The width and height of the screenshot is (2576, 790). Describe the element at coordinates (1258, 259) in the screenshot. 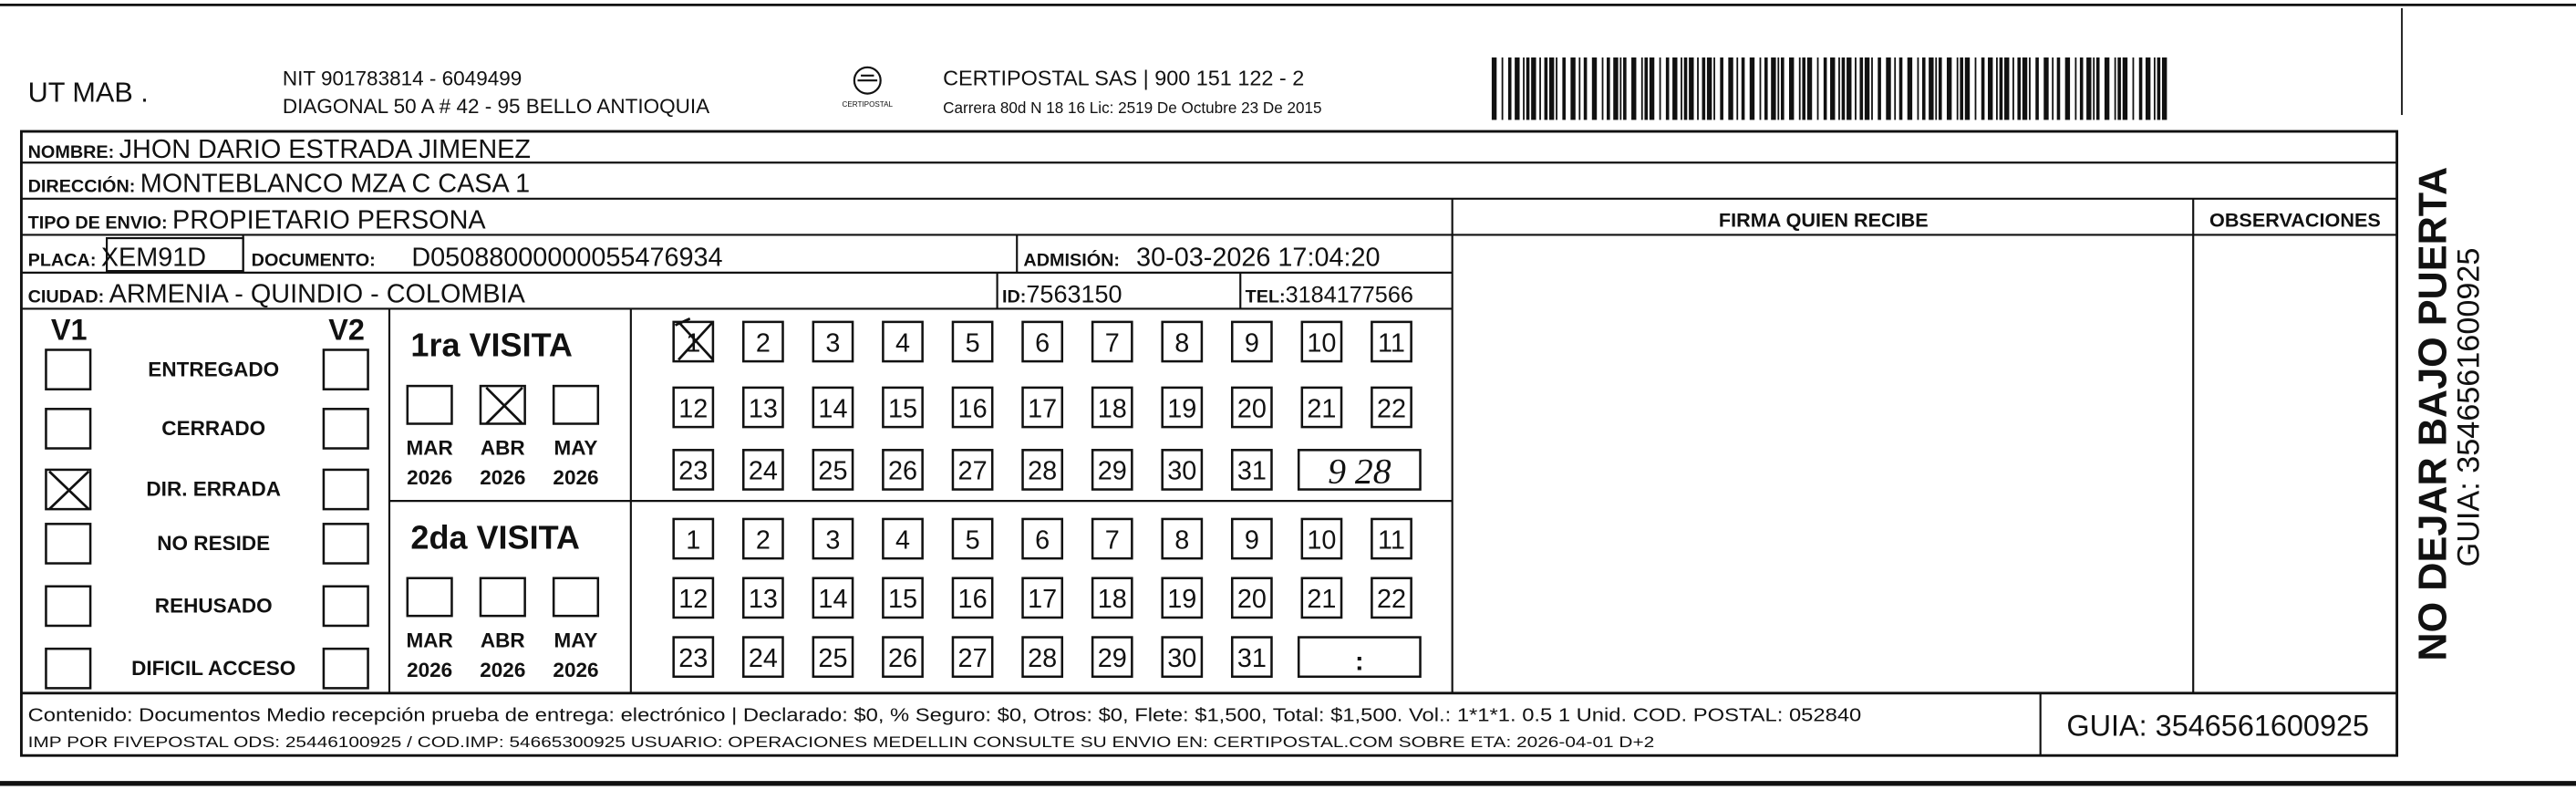

I see `admission-value: 30-03-2026 17:04:20` at that location.